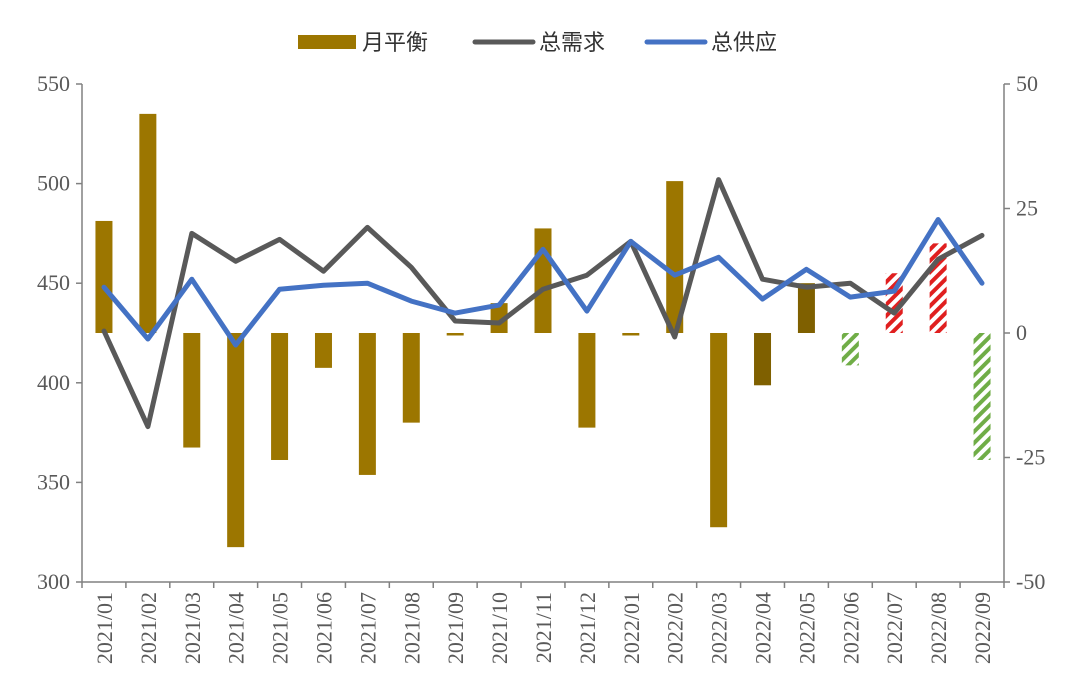 This screenshot has width=1080, height=691. Describe the element at coordinates (719, 628) in the screenshot. I see `x-axis-tick-label: 2022/03` at that location.